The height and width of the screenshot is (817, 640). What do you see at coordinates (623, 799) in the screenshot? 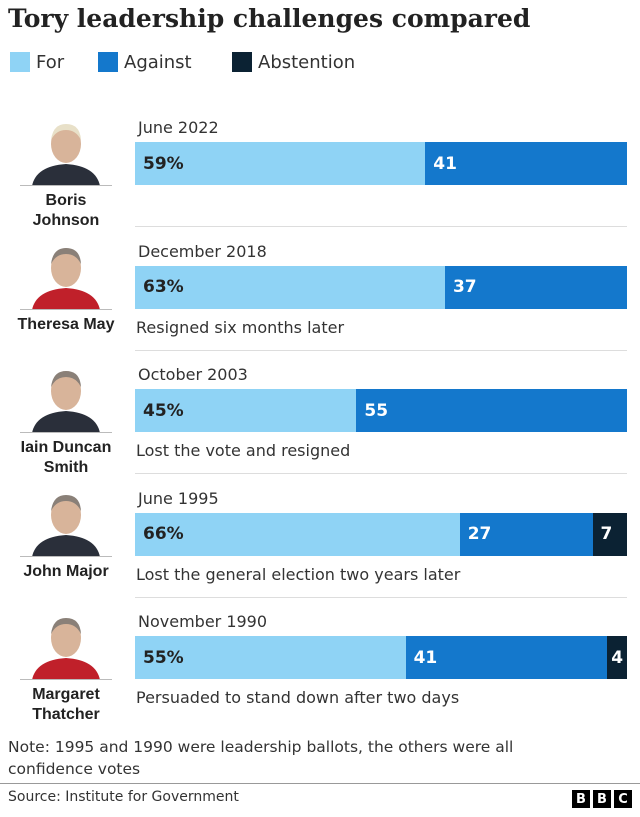
I see `logo-letter: C` at bounding box center [623, 799].